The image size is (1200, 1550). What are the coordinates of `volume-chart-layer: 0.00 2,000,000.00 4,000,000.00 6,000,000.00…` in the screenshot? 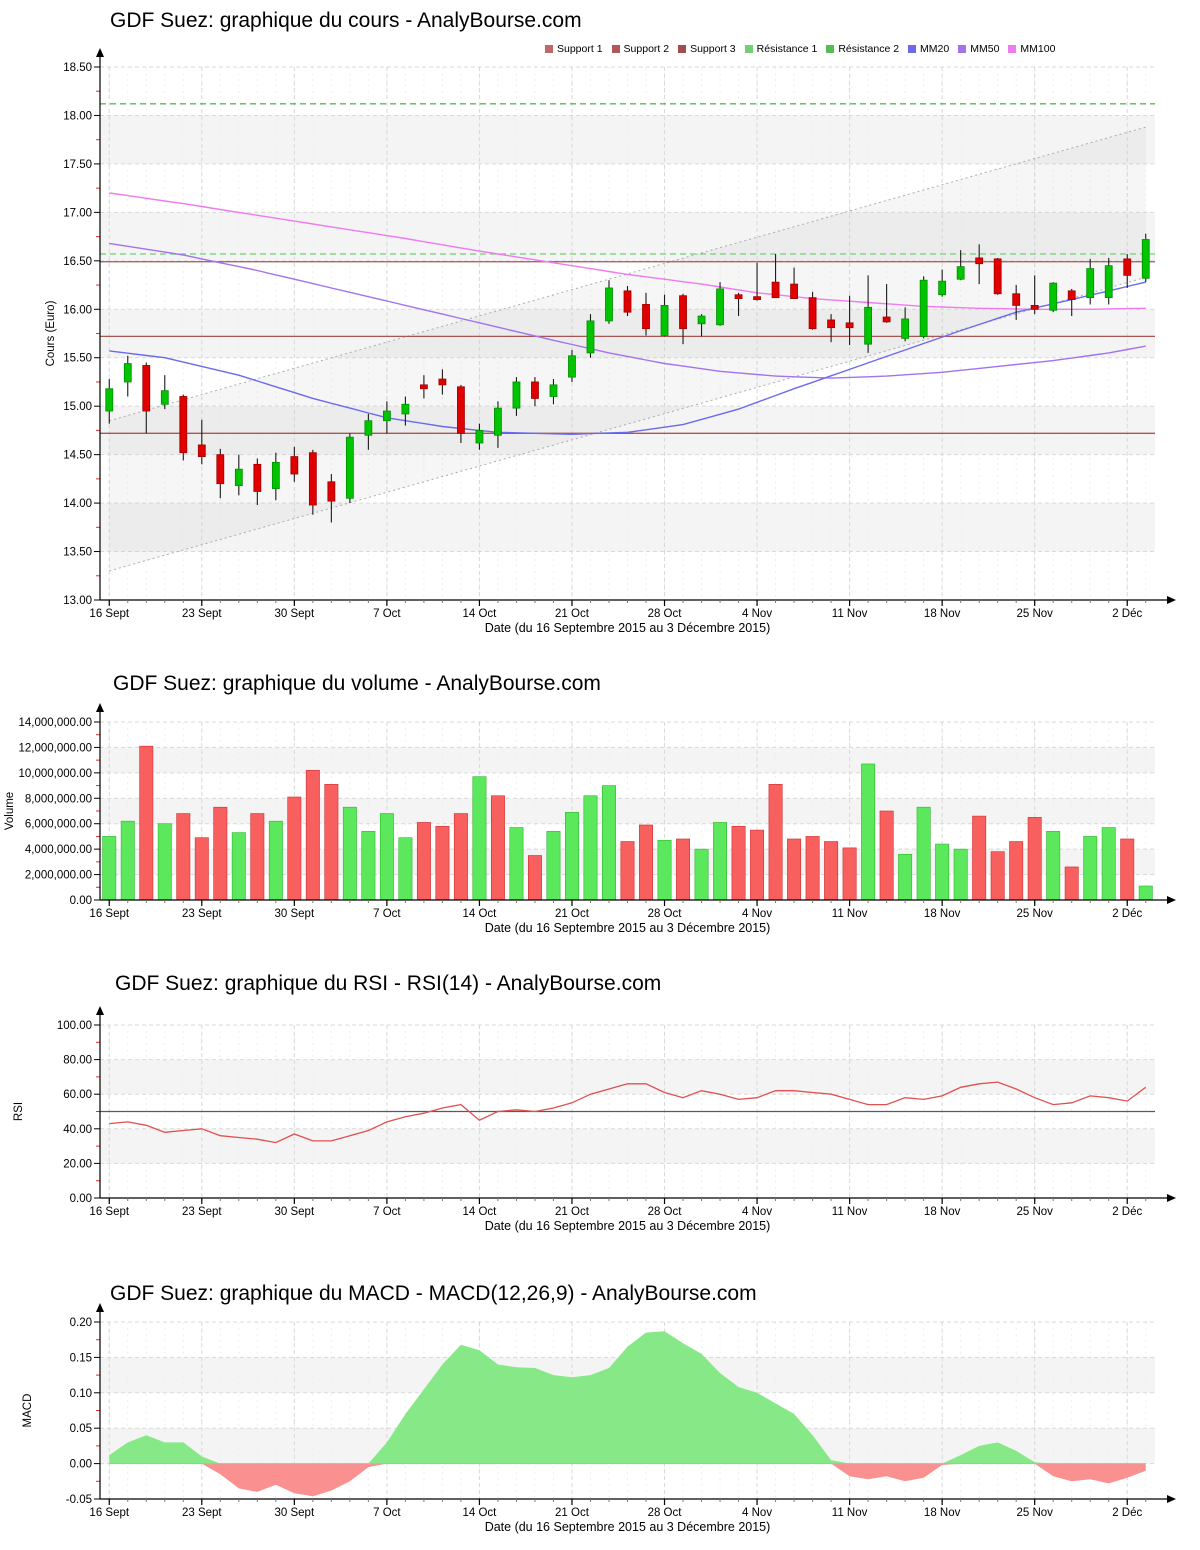 It's located at (590, 819).